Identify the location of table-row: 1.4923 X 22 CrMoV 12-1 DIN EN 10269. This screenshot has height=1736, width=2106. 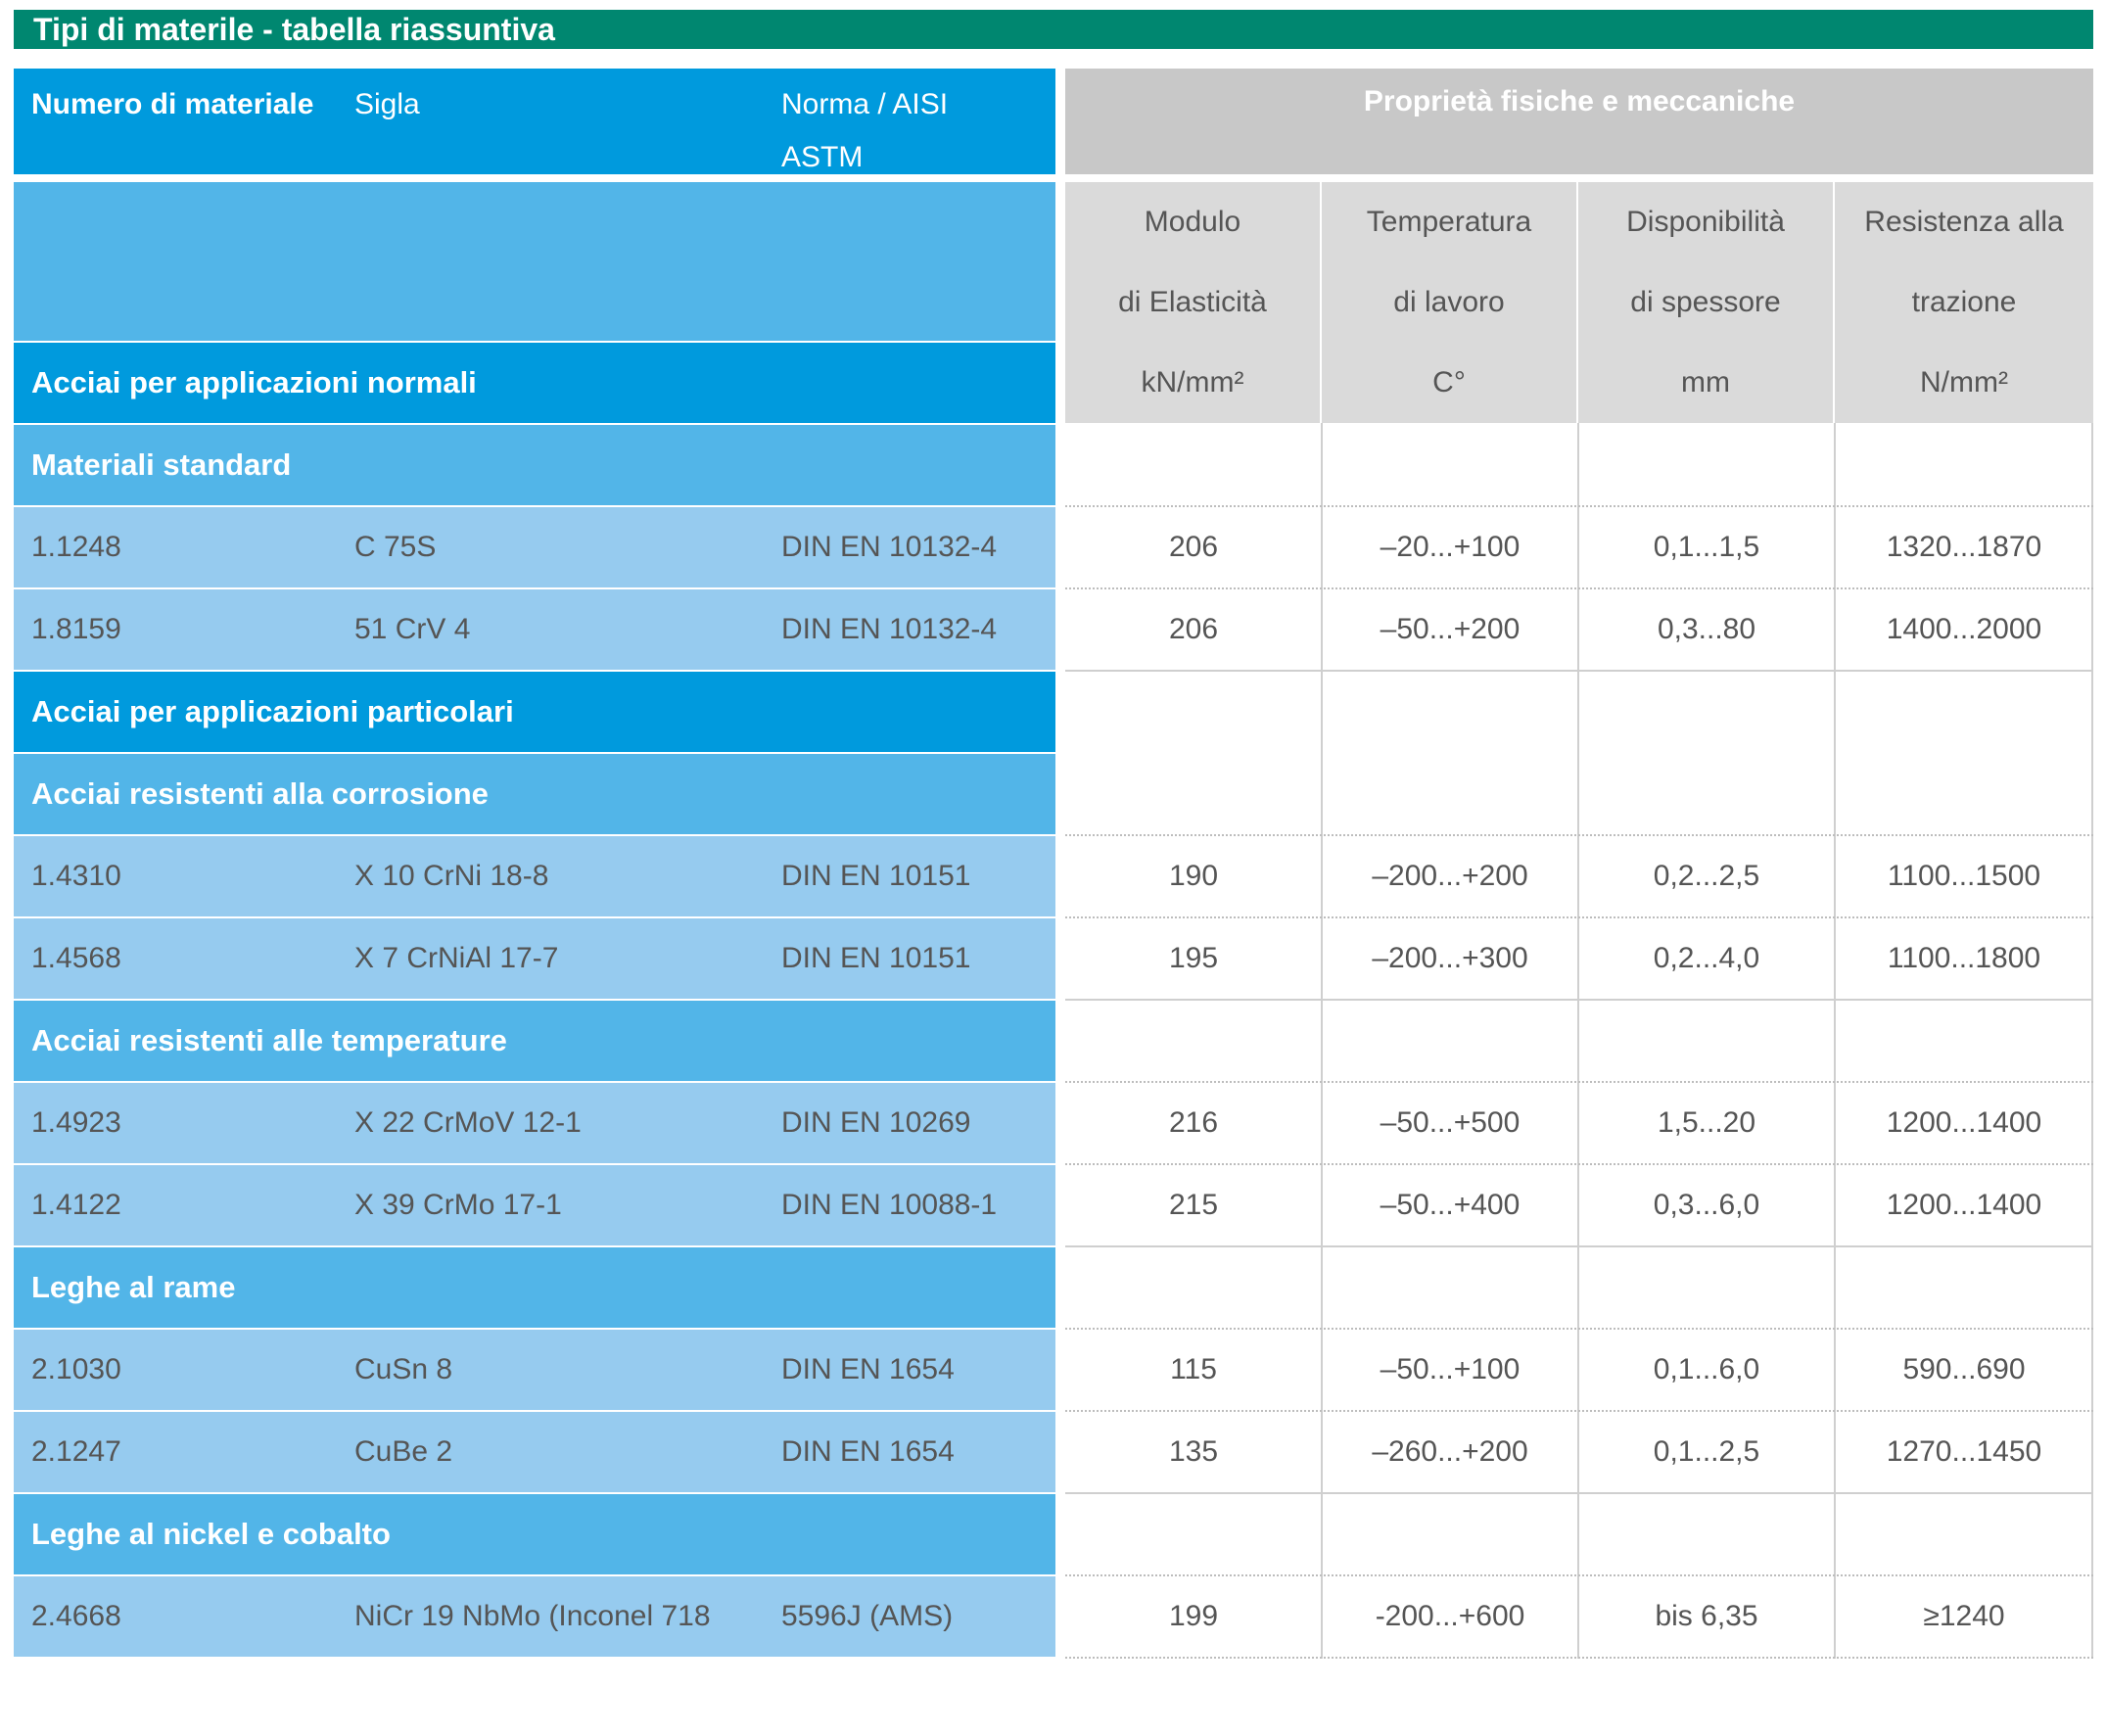
(534, 1123).